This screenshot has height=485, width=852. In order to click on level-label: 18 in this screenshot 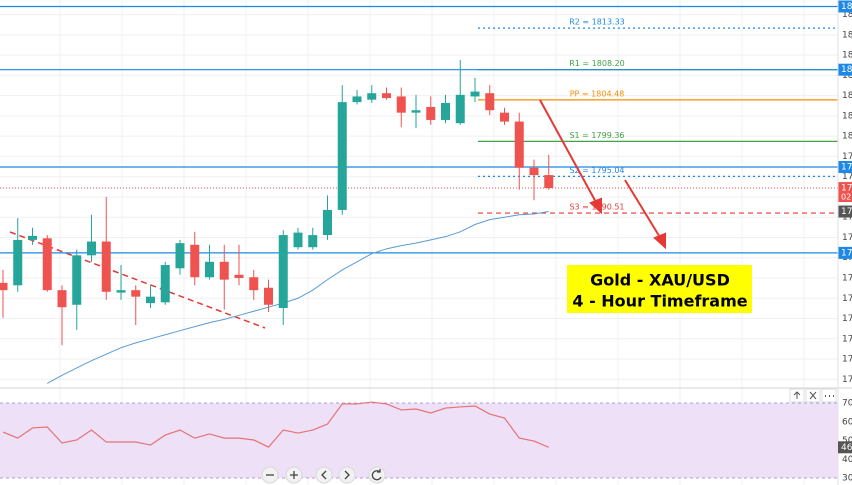, I will do `click(846, 70)`.